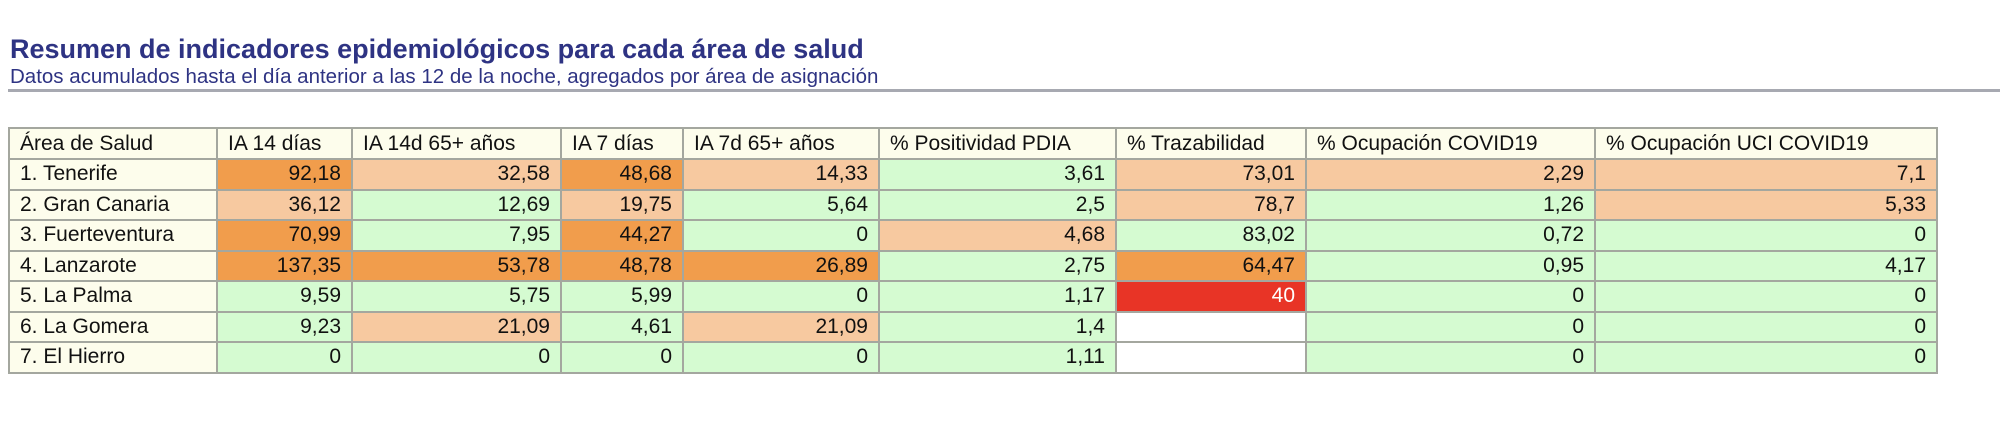 The image size is (2000, 433). What do you see at coordinates (284, 357) in the screenshot?
I see `cell-ia14: 0` at bounding box center [284, 357].